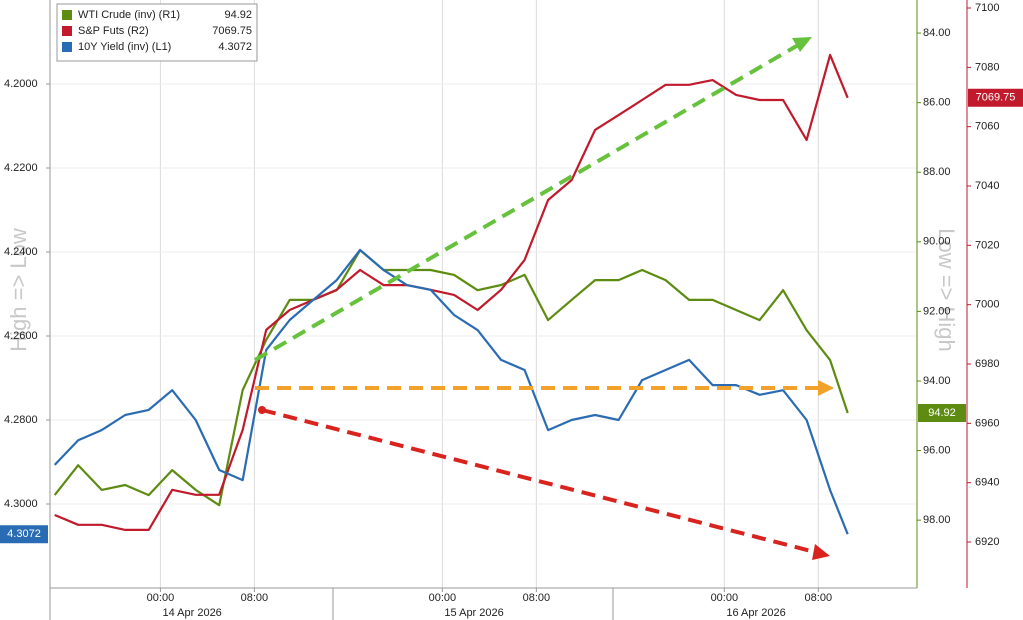 The image size is (1023, 620). What do you see at coordinates (262, 410) in the screenshot?
I see `arrow-start` at bounding box center [262, 410].